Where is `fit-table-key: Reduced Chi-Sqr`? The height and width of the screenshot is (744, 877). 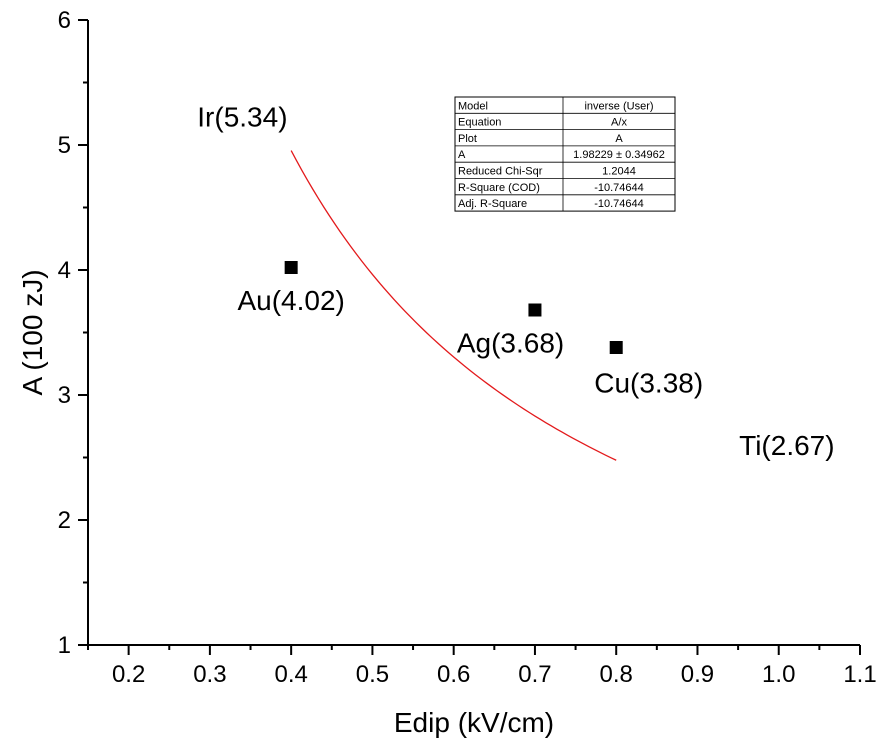
fit-table-key: Reduced Chi-Sqr is located at coordinates (500, 172).